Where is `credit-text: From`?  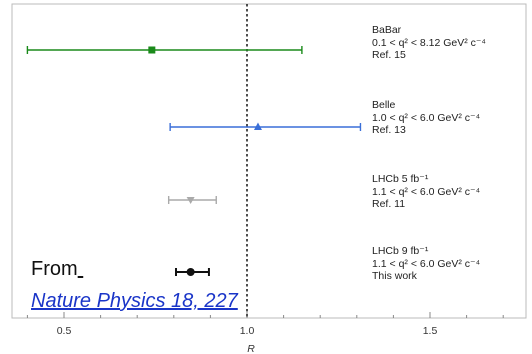 credit-text: From is located at coordinates (57, 269).